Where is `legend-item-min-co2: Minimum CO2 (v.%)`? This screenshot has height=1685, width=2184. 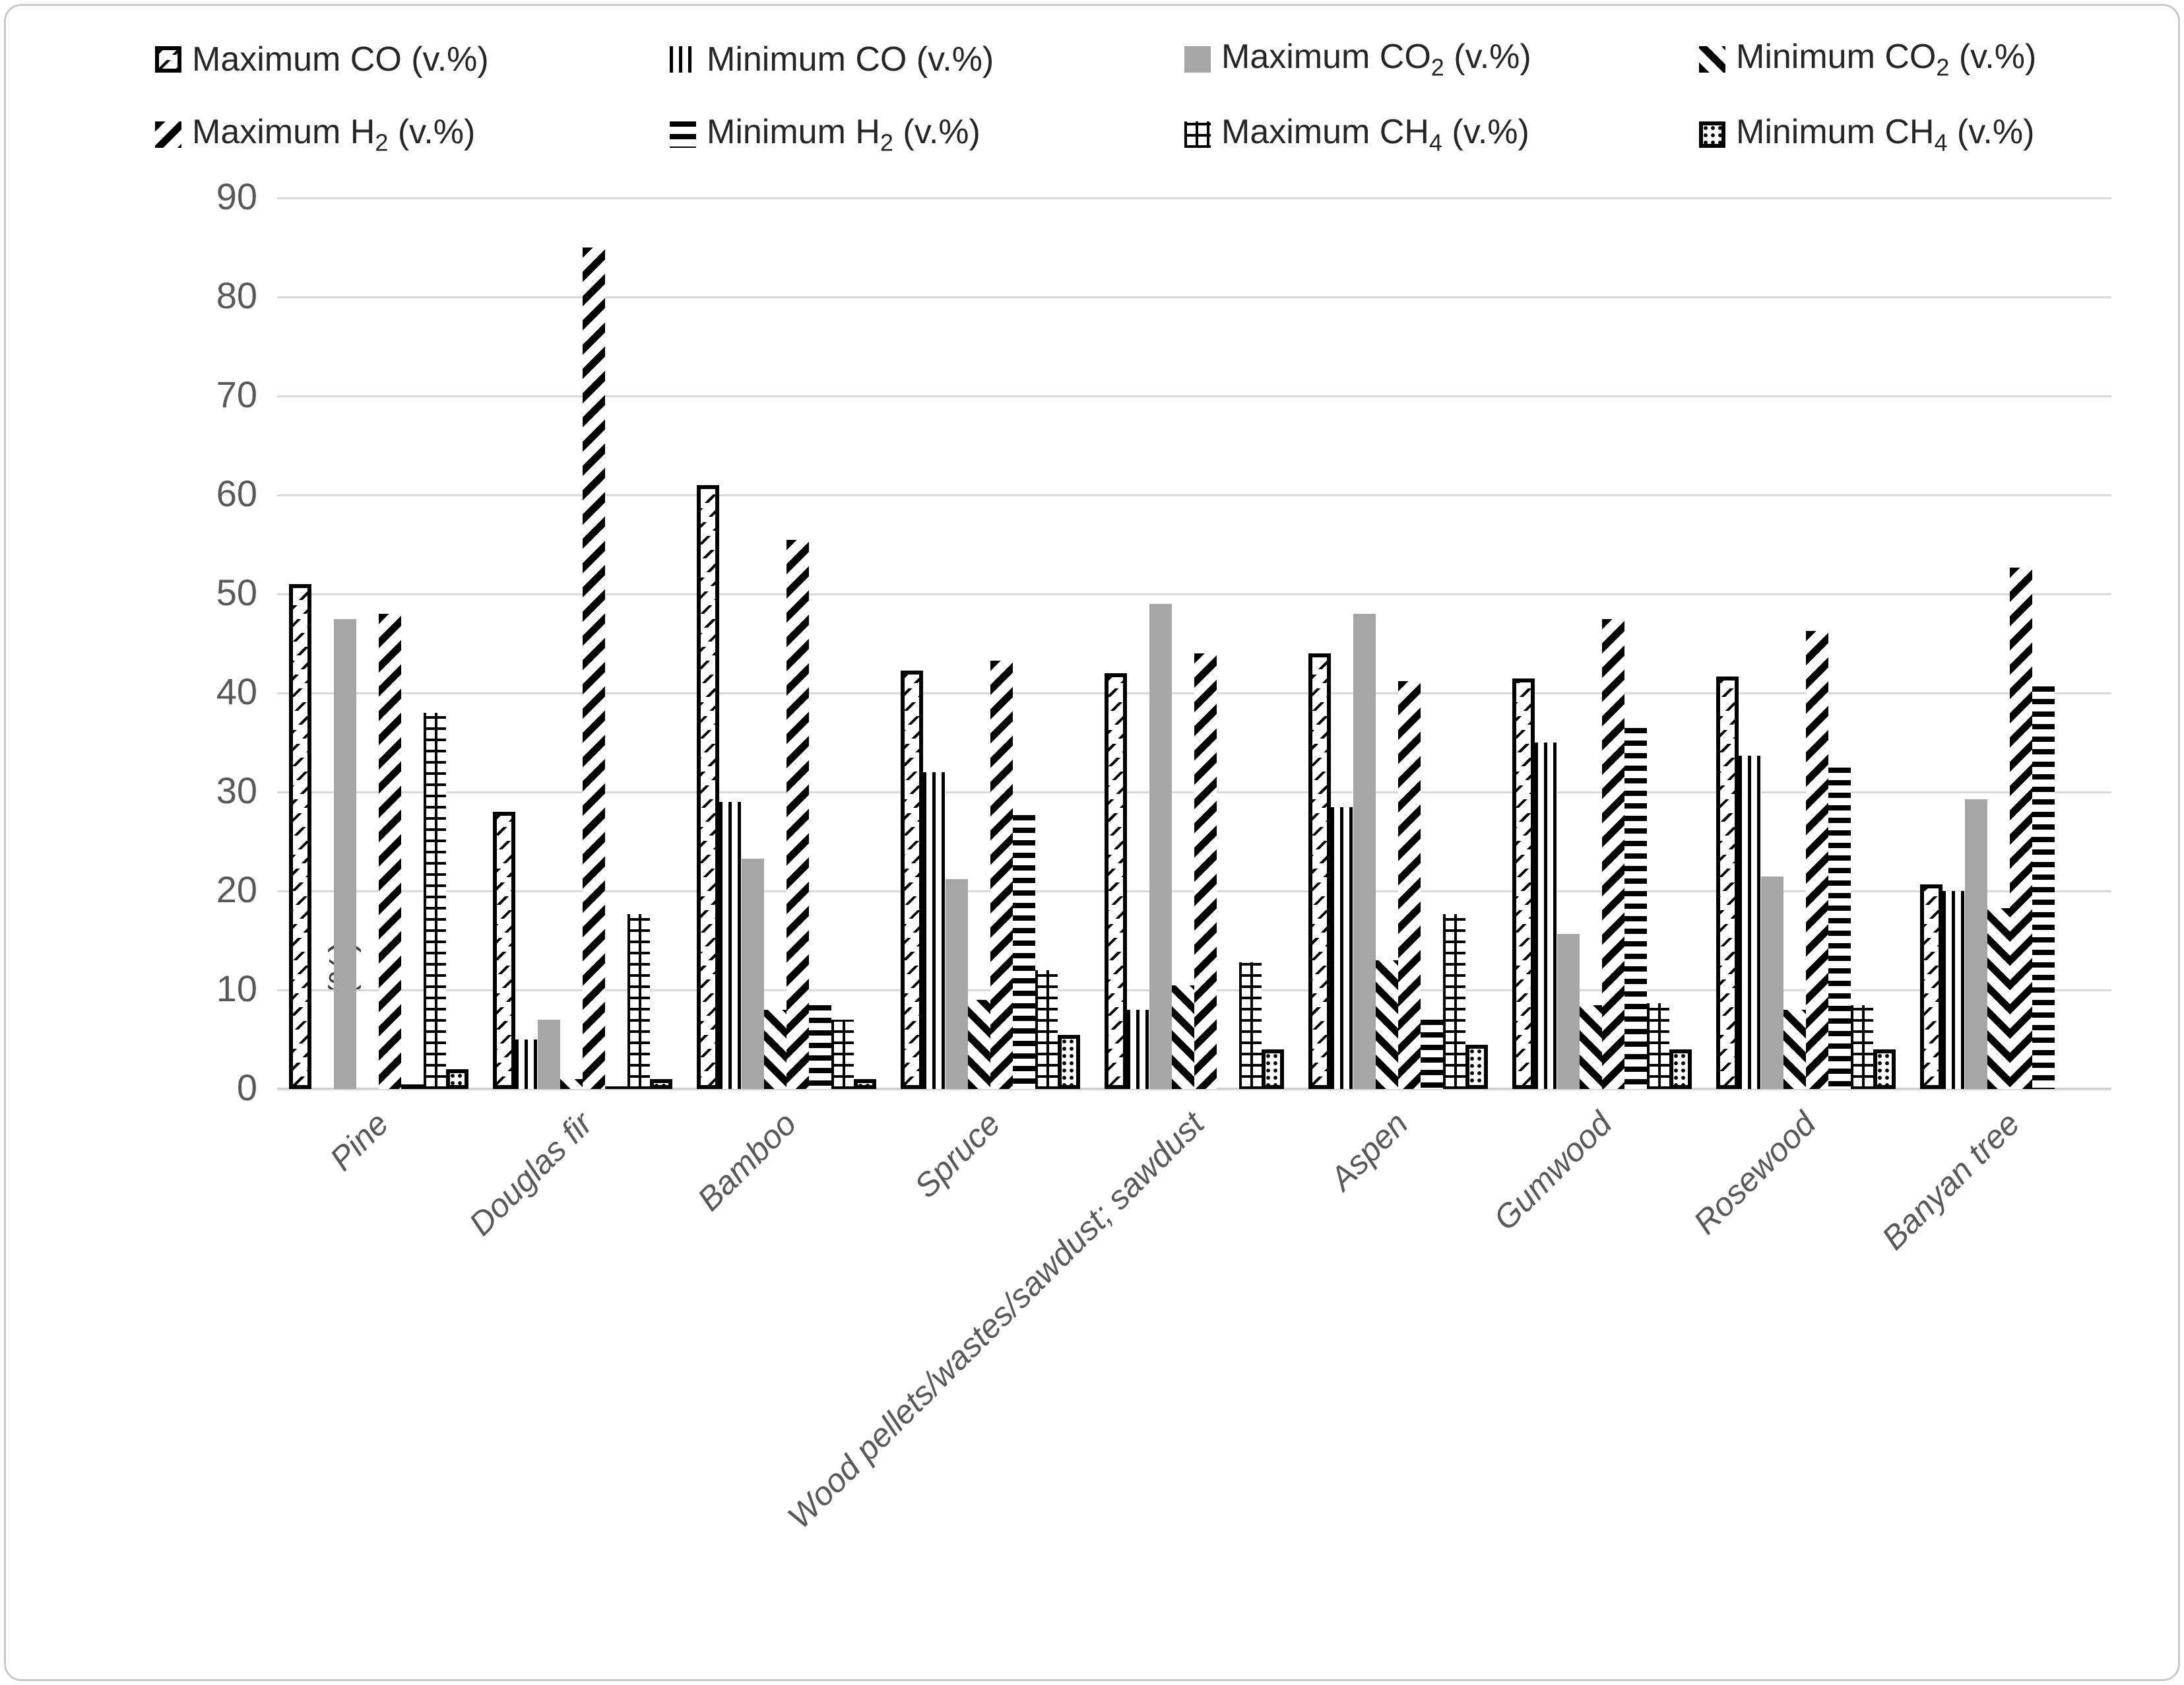 legend-item-min-co2: Minimum CO2 (v.%) is located at coordinates (1867, 59).